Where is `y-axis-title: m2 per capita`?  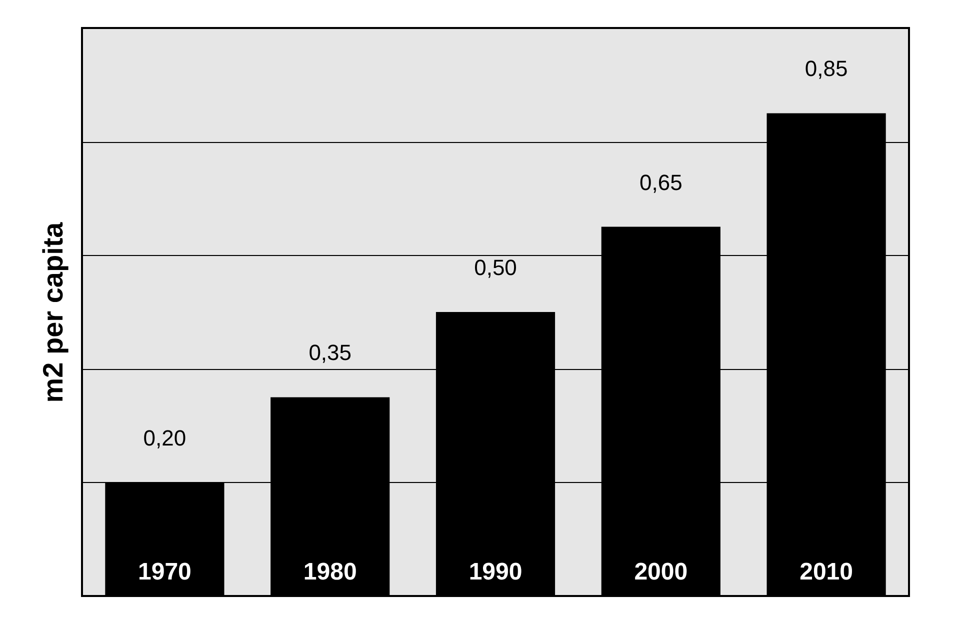
y-axis-title: m2 per capita is located at coordinates (53, 312).